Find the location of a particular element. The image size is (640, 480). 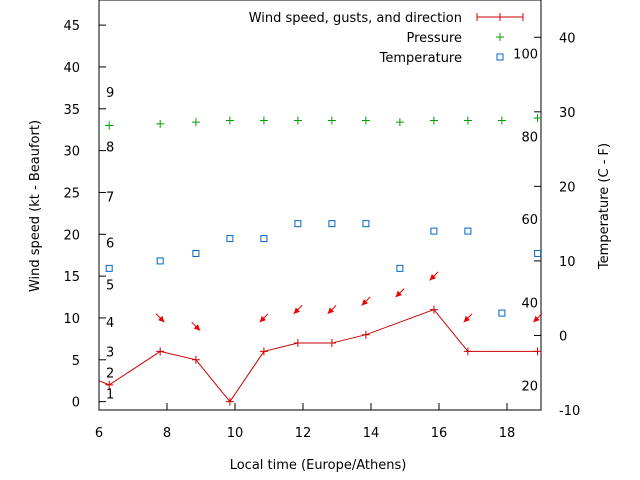

beaufort-label: 1 is located at coordinates (110, 394).